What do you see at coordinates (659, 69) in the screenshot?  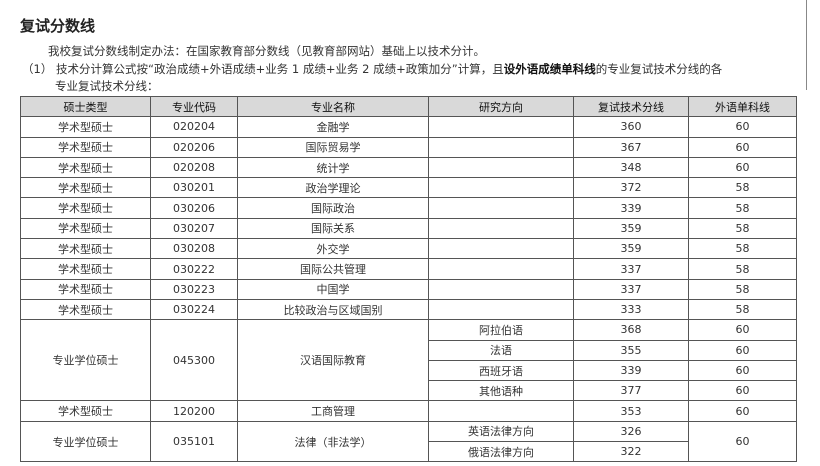 I see `item-text-b: 的专业复试技术分线的各` at bounding box center [659, 69].